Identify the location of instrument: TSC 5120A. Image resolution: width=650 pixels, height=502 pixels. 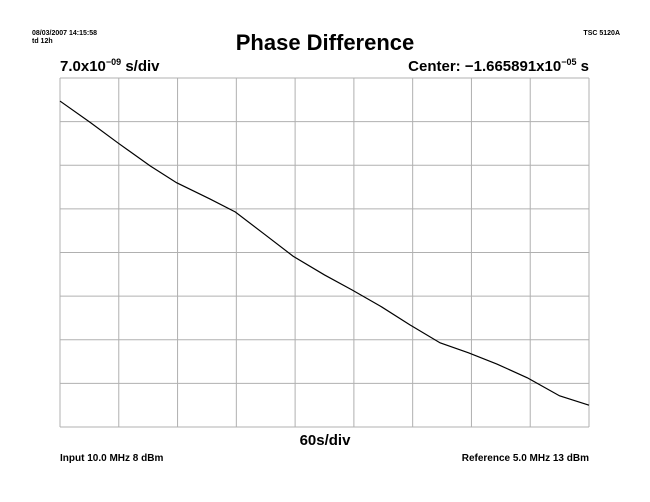
(601, 33).